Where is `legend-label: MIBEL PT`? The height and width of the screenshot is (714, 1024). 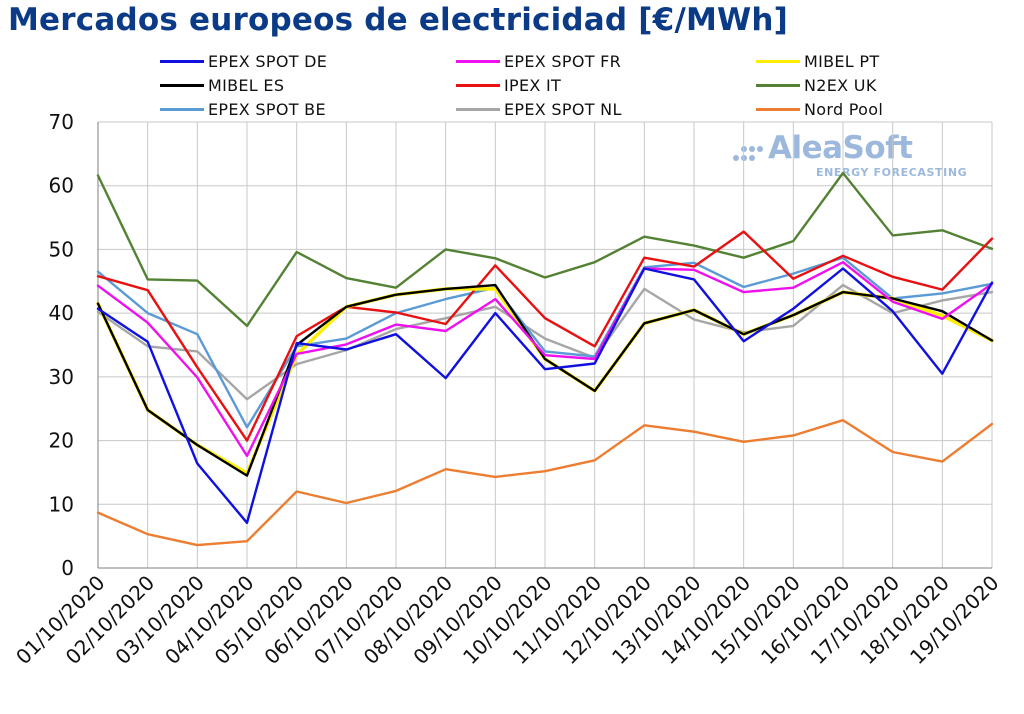
legend-label: MIBEL PT is located at coordinates (842, 61).